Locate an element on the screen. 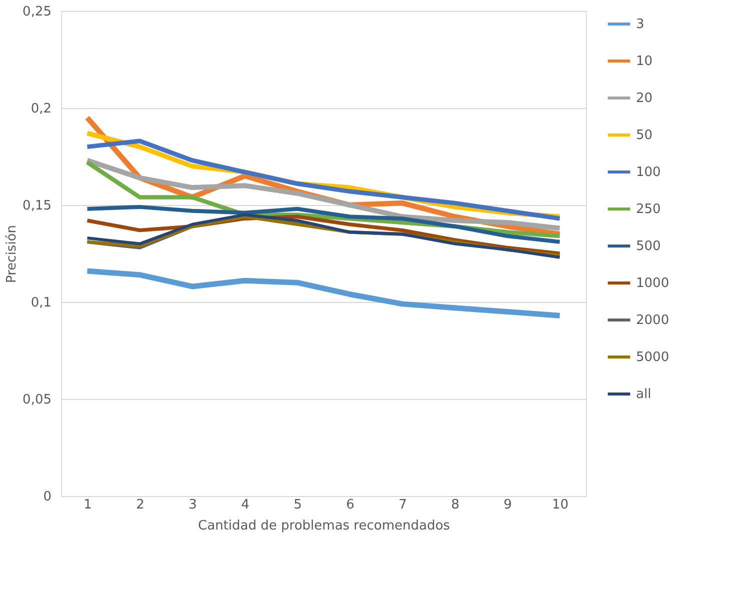  x-tick-label: 4 is located at coordinates (245, 505).